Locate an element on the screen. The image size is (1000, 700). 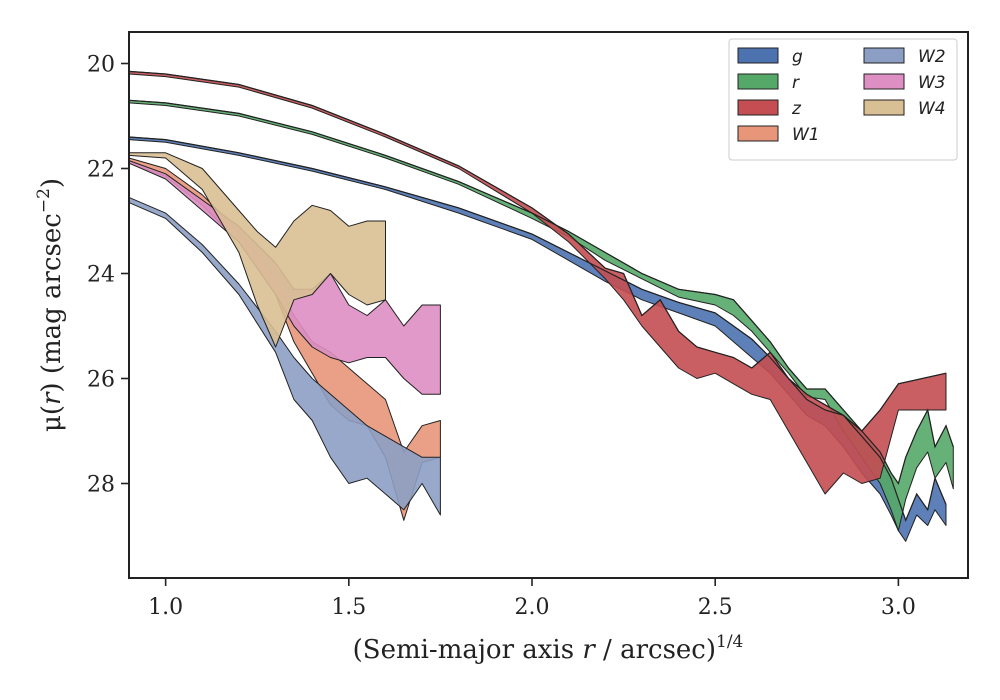
y-tick-label: 22 is located at coordinates (101, 170).